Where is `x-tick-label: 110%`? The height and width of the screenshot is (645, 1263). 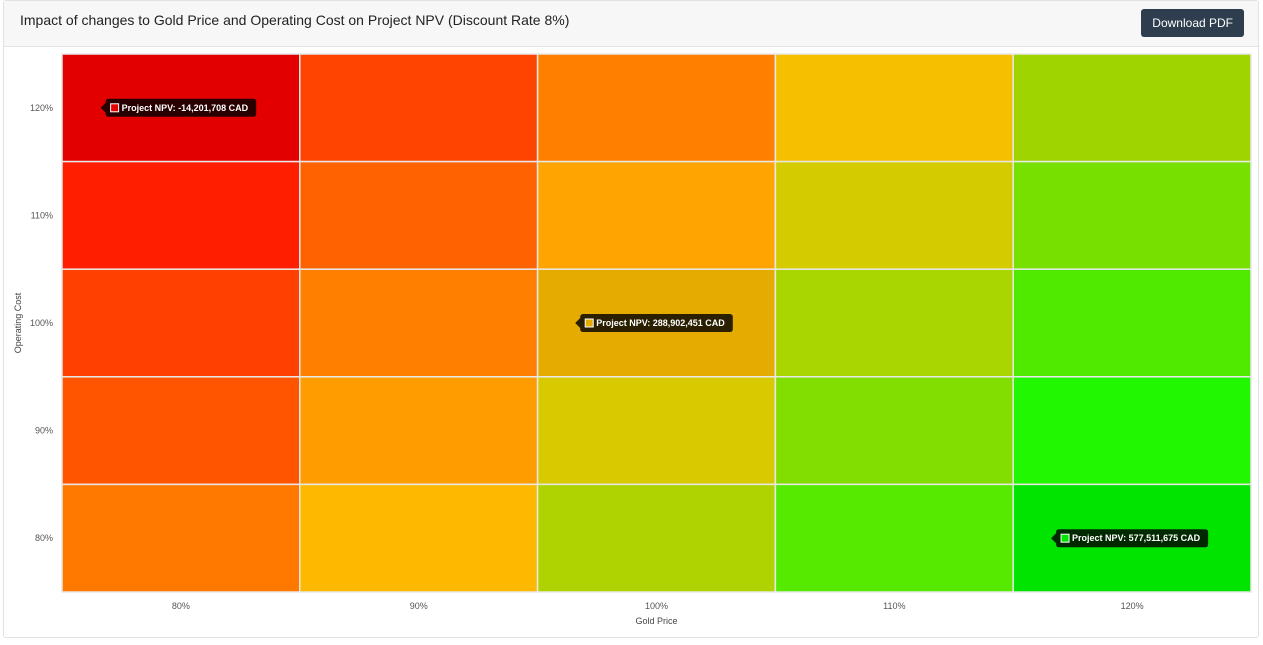 x-tick-label: 110% is located at coordinates (894, 606).